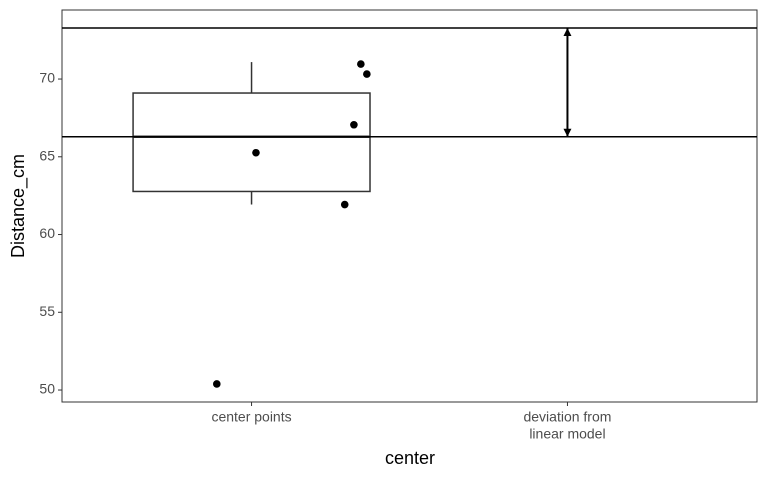 The width and height of the screenshot is (768, 480). What do you see at coordinates (251, 417) in the screenshot?
I see `x-tick-label: center points` at bounding box center [251, 417].